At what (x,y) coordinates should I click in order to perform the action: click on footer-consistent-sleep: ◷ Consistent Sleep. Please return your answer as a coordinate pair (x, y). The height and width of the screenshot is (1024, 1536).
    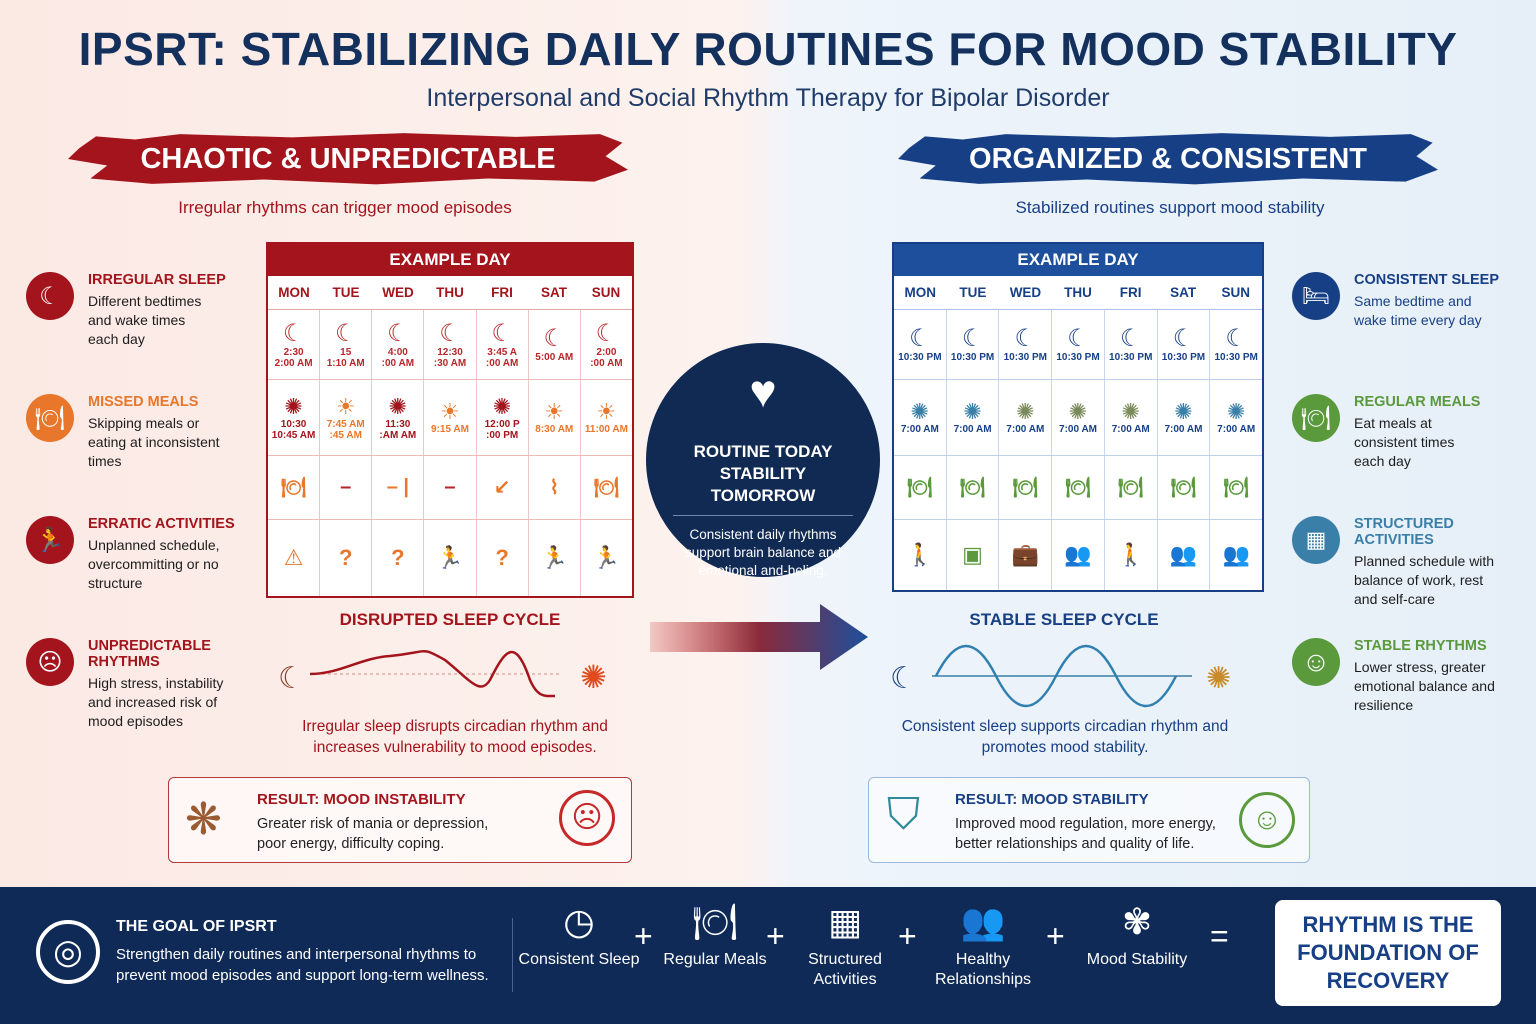
    Looking at the image, I should click on (579, 935).